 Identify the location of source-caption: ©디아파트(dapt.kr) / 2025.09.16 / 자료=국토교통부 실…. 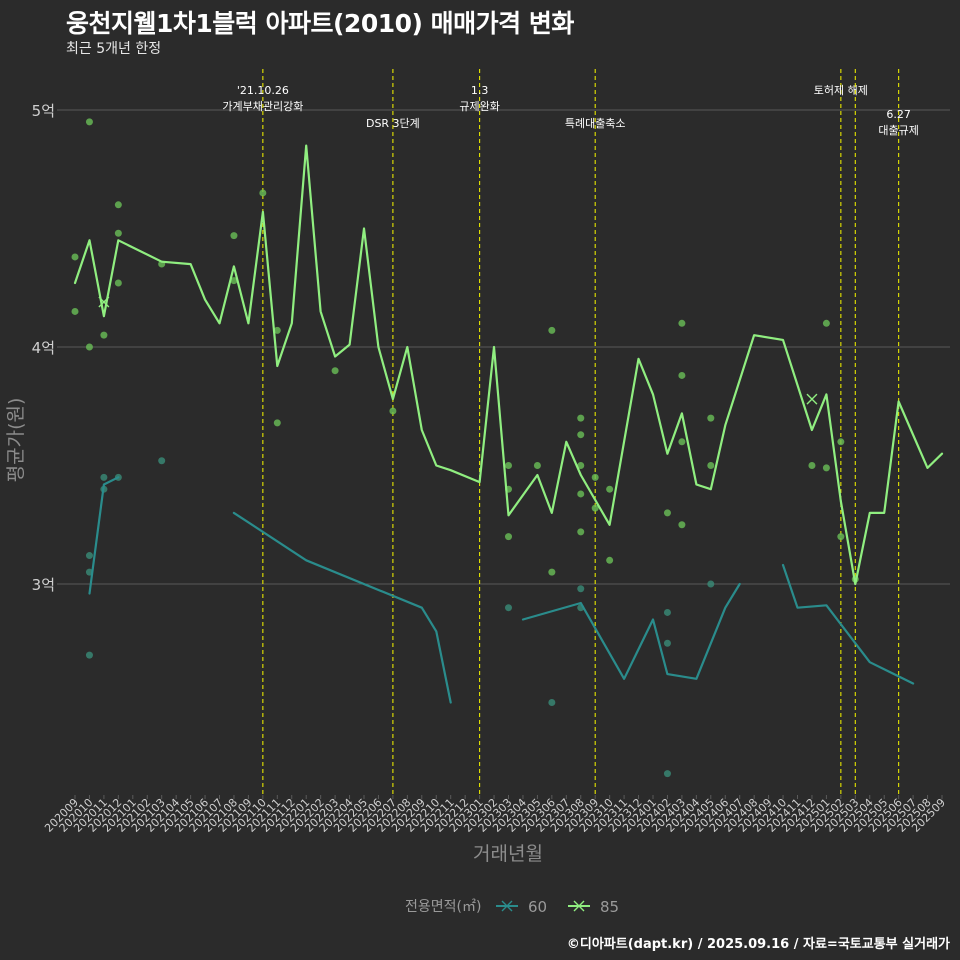
(758, 944).